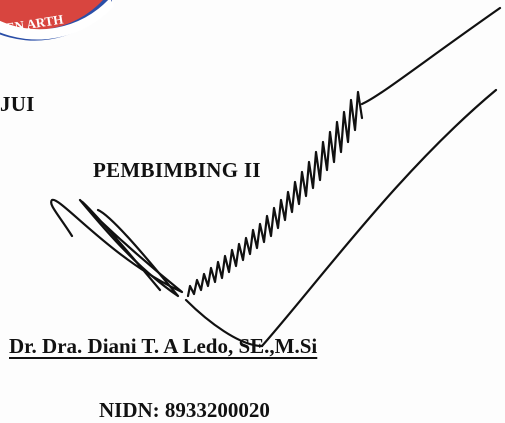 The width and height of the screenshot is (505, 423). Describe the element at coordinates (184, 410) in the screenshot. I see `supervisor-nidn: NIDN: 8933200020` at that location.